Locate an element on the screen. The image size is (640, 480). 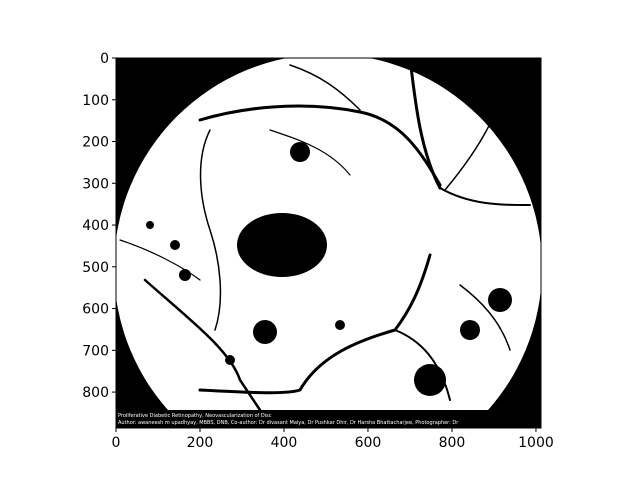
x-tick-label: 1000 is located at coordinates (536, 443).